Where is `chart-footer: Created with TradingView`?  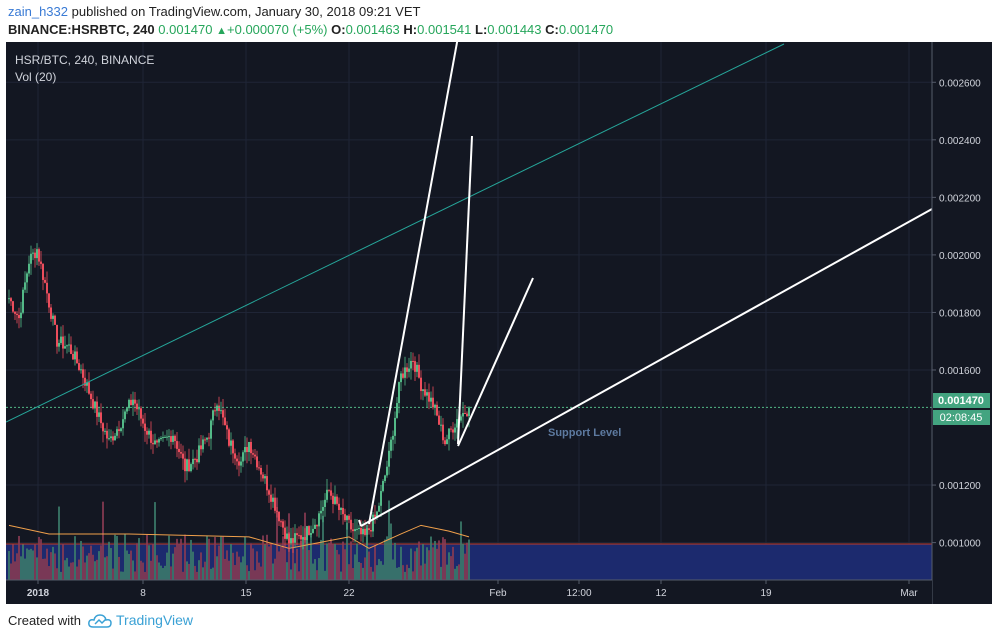 chart-footer: Created with TradingView is located at coordinates (500, 620).